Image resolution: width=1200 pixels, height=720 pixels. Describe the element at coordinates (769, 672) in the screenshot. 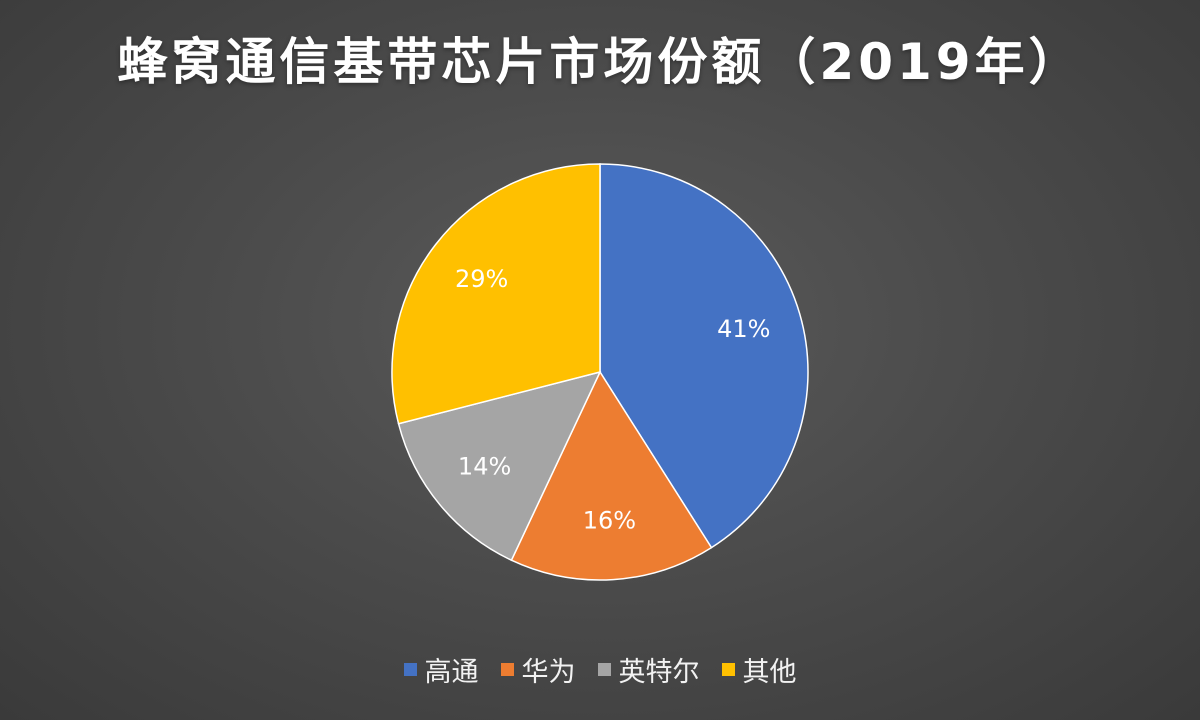

I see `legend-label-others: 其他` at that location.